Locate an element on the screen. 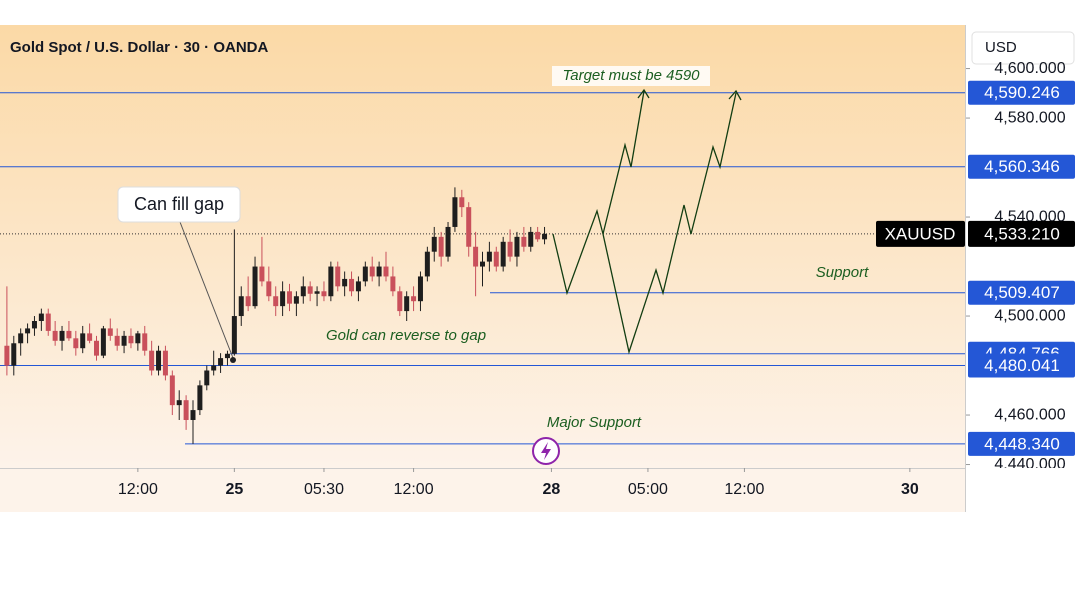 The width and height of the screenshot is (1080, 613). y-tick-label: 4,600.000 is located at coordinates (1029, 68).